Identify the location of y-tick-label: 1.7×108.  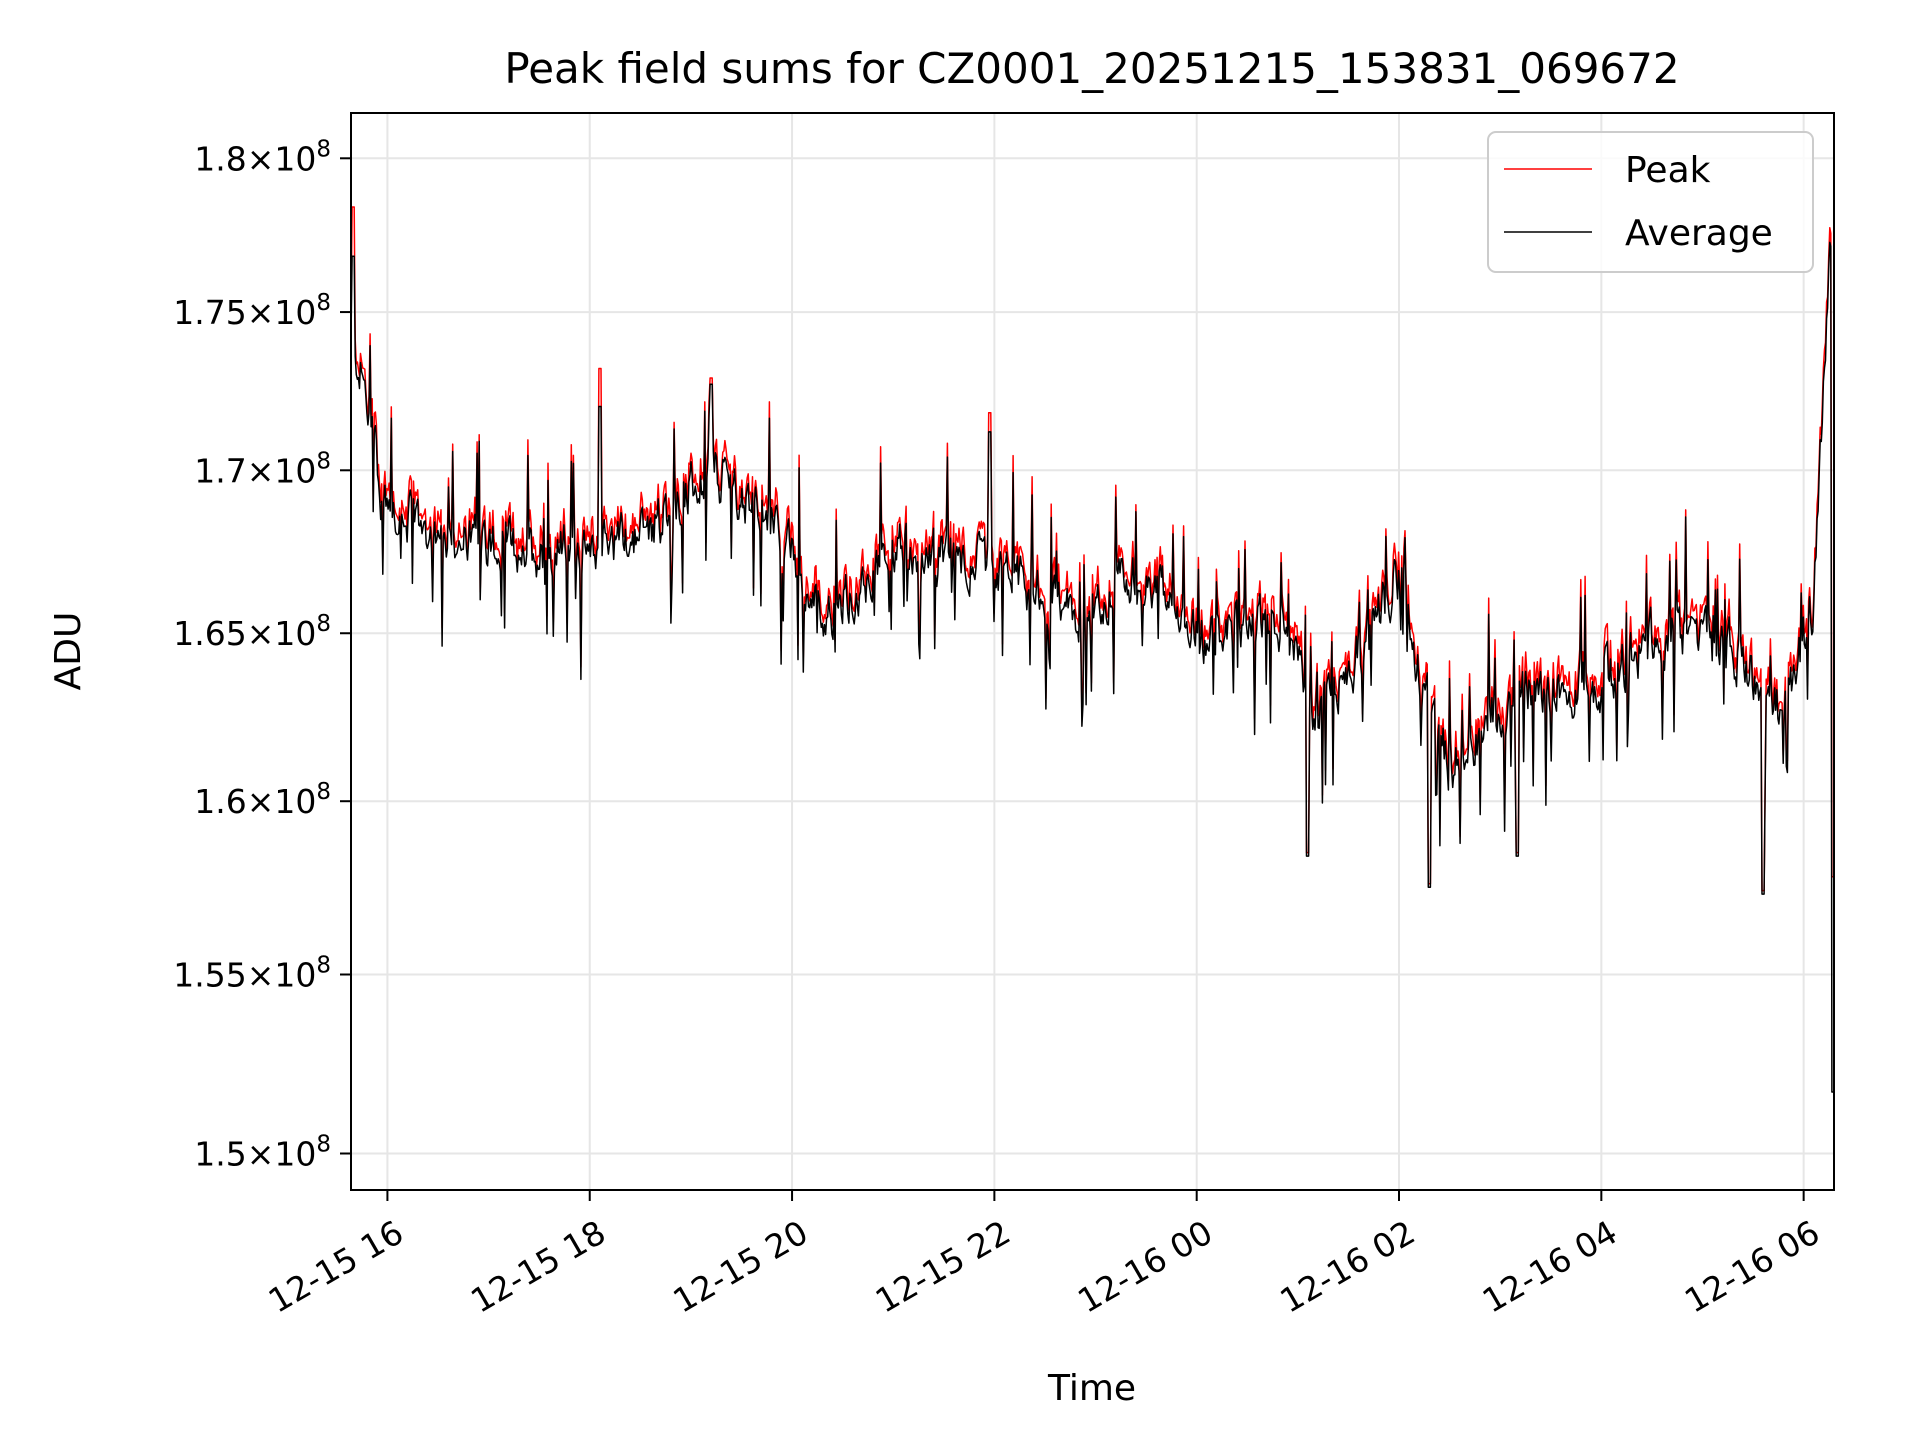
(262, 469).